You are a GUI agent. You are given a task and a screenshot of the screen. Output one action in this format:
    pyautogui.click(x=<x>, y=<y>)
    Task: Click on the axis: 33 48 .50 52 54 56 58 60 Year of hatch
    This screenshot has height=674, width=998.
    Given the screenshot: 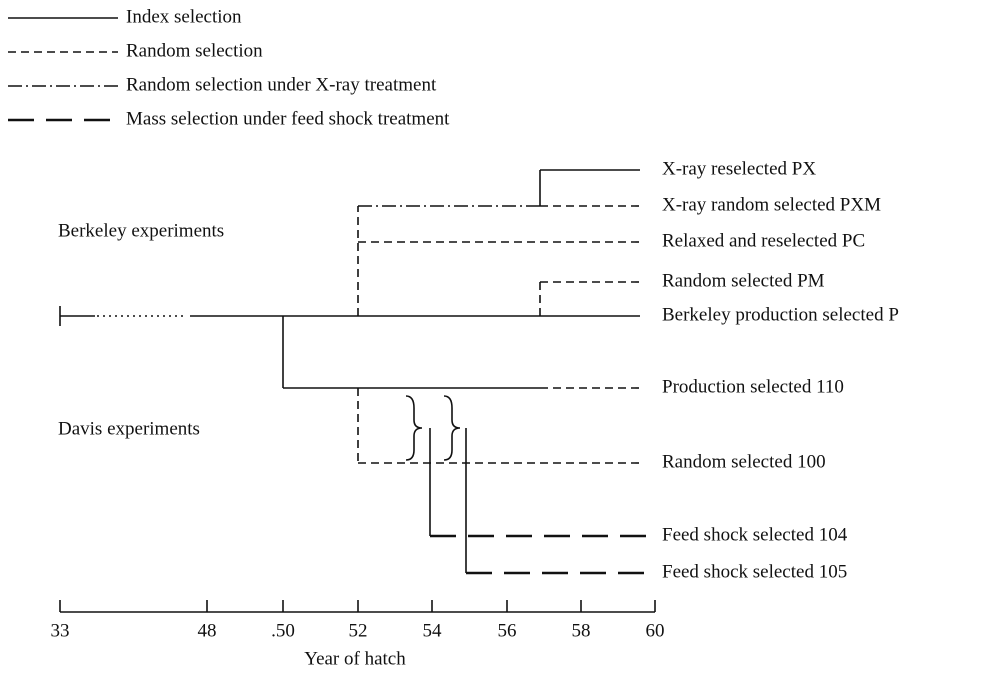 What is the action you would take?
    pyautogui.click(x=358, y=634)
    